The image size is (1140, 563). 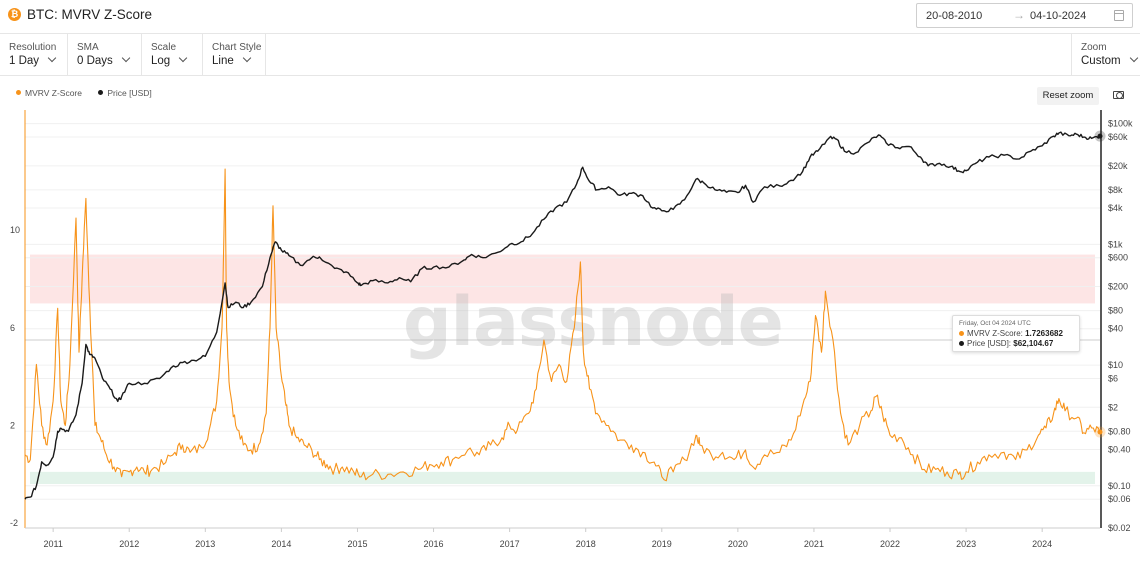 I want to click on y-left-tick-label: -2, so click(x=14, y=523).